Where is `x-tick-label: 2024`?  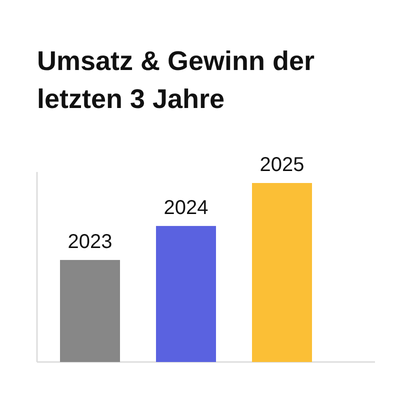 x-tick-label: 2024 is located at coordinates (186, 207).